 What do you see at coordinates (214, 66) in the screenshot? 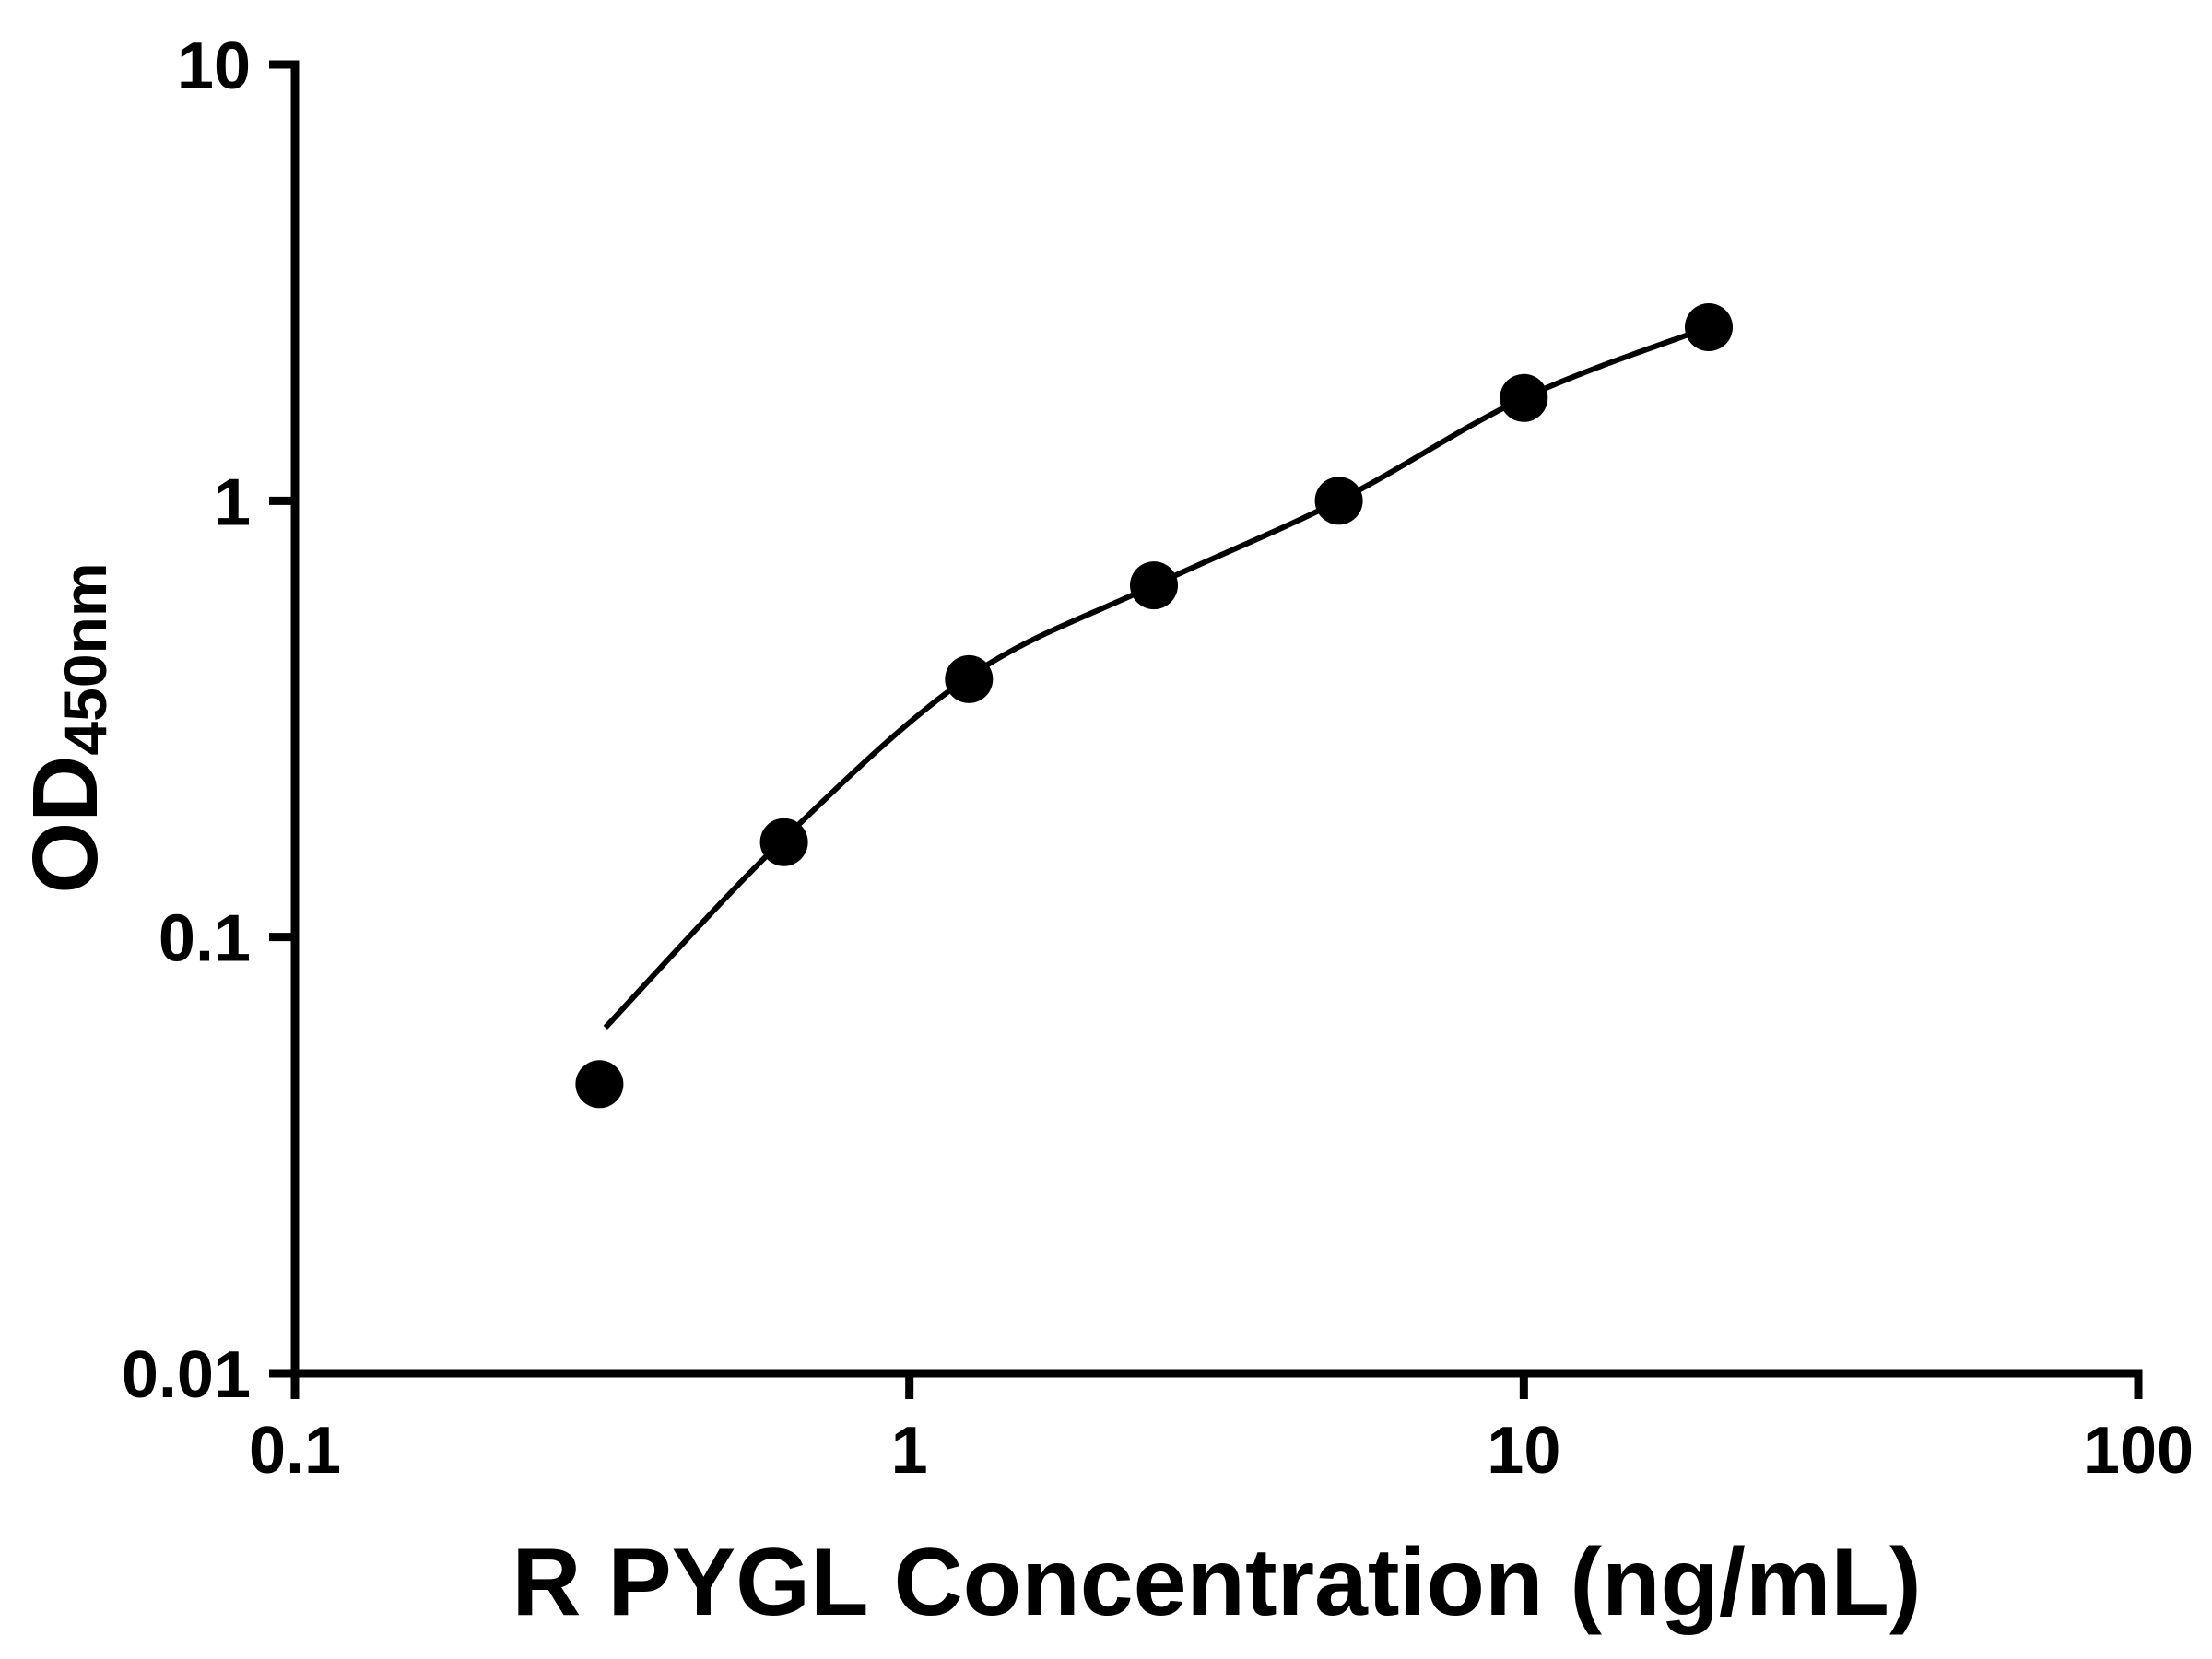
I see `y-tick-label: 10` at bounding box center [214, 66].